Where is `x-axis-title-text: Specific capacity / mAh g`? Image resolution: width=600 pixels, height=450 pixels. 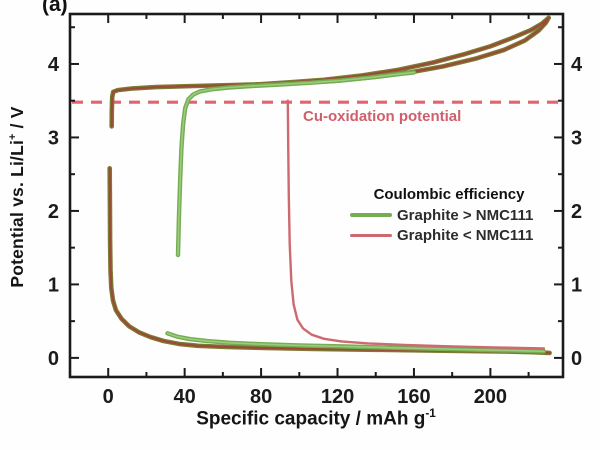
x-axis-title-text: Specific capacity / mAh g is located at coordinates (311, 419).